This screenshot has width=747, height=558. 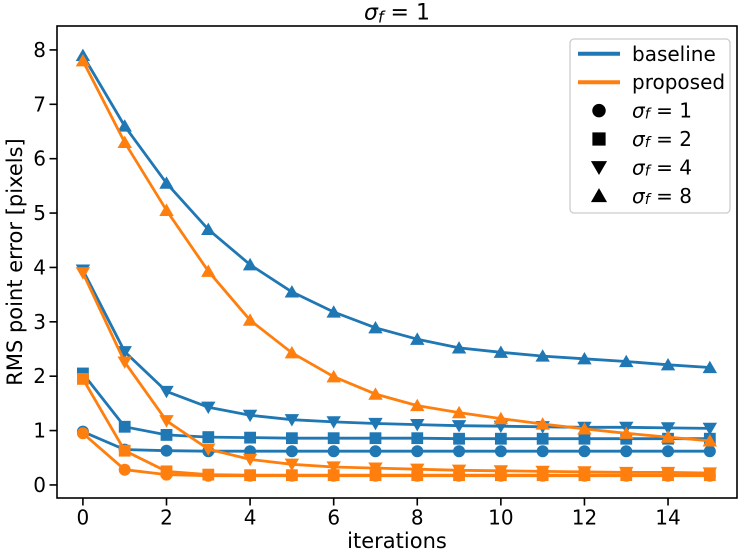 What do you see at coordinates (599, 168) in the screenshot?
I see `triangle-down-legend-marker` at bounding box center [599, 168].